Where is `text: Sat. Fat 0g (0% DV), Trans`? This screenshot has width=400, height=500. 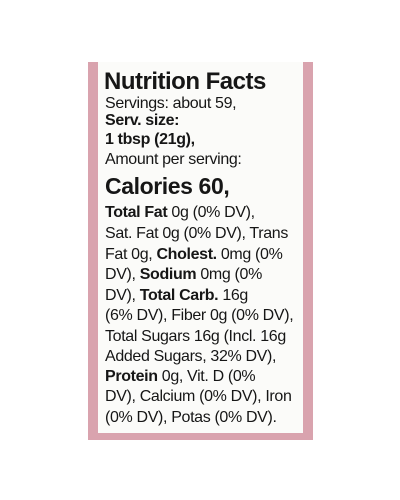
text: Sat. Fat 0g (0% DV), Trans is located at coordinates (196, 233).